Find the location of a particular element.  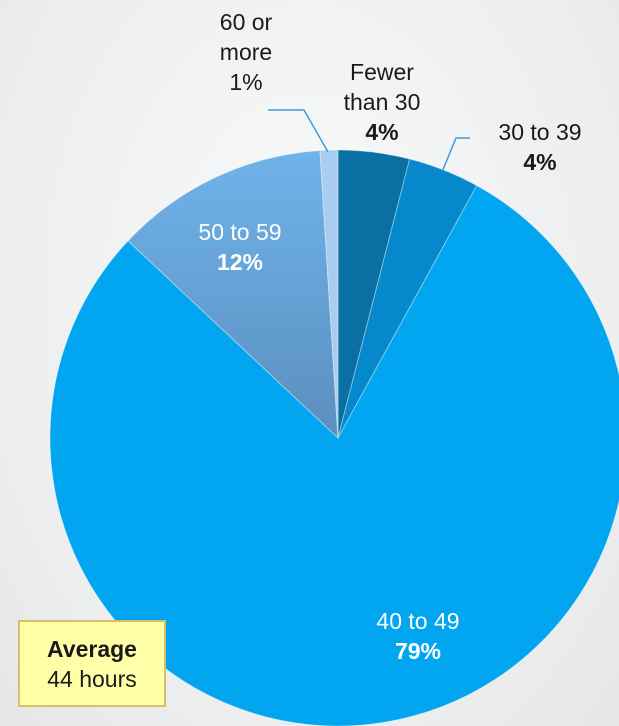

slice-label-2: 40 to 49 79% is located at coordinates (417, 636).